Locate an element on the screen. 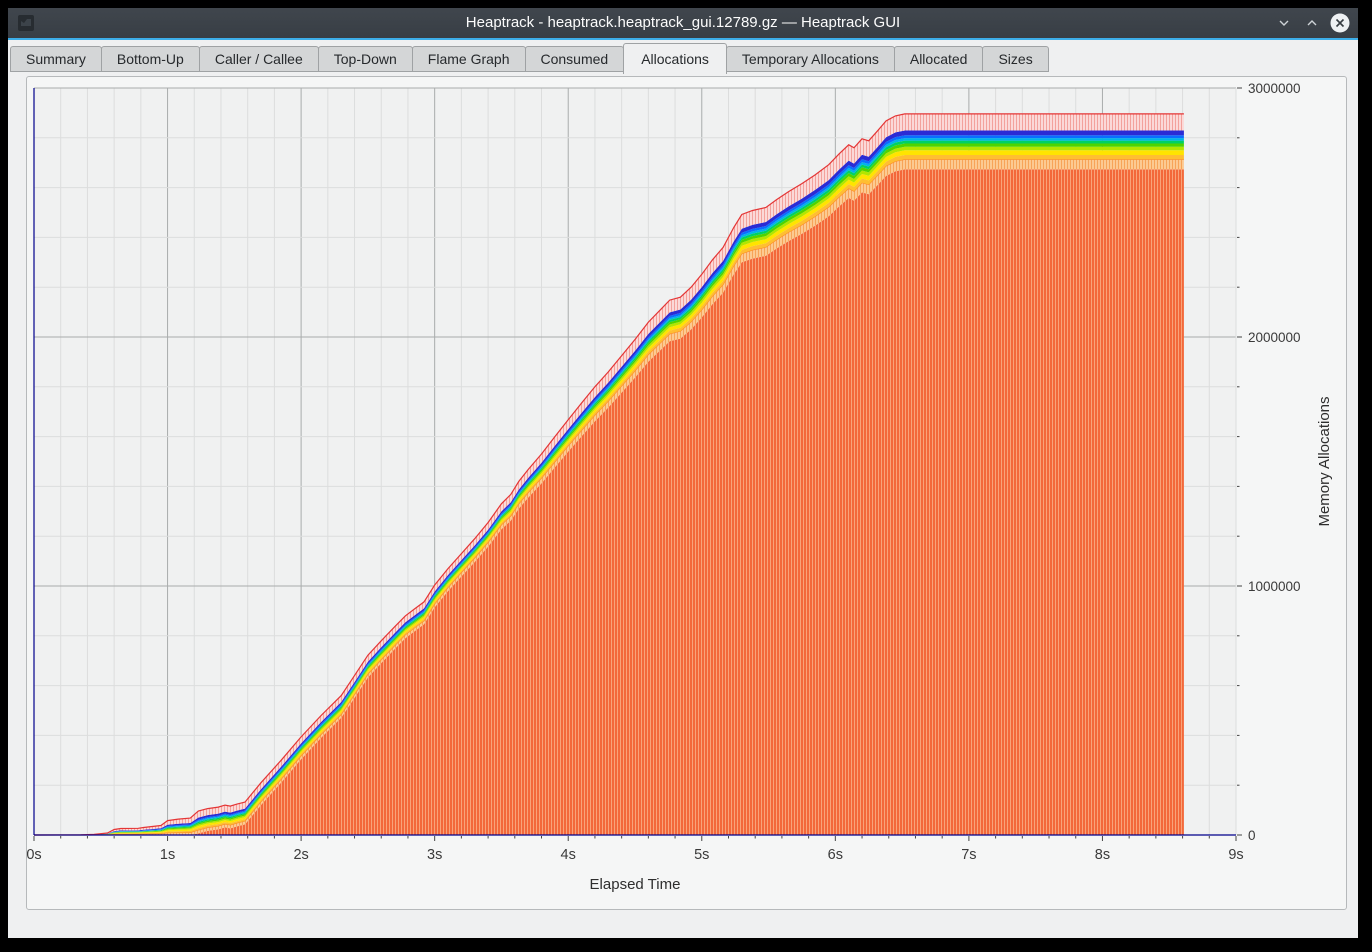 The image size is (1372, 952). tab-allocated: Allocated is located at coordinates (938, 59).